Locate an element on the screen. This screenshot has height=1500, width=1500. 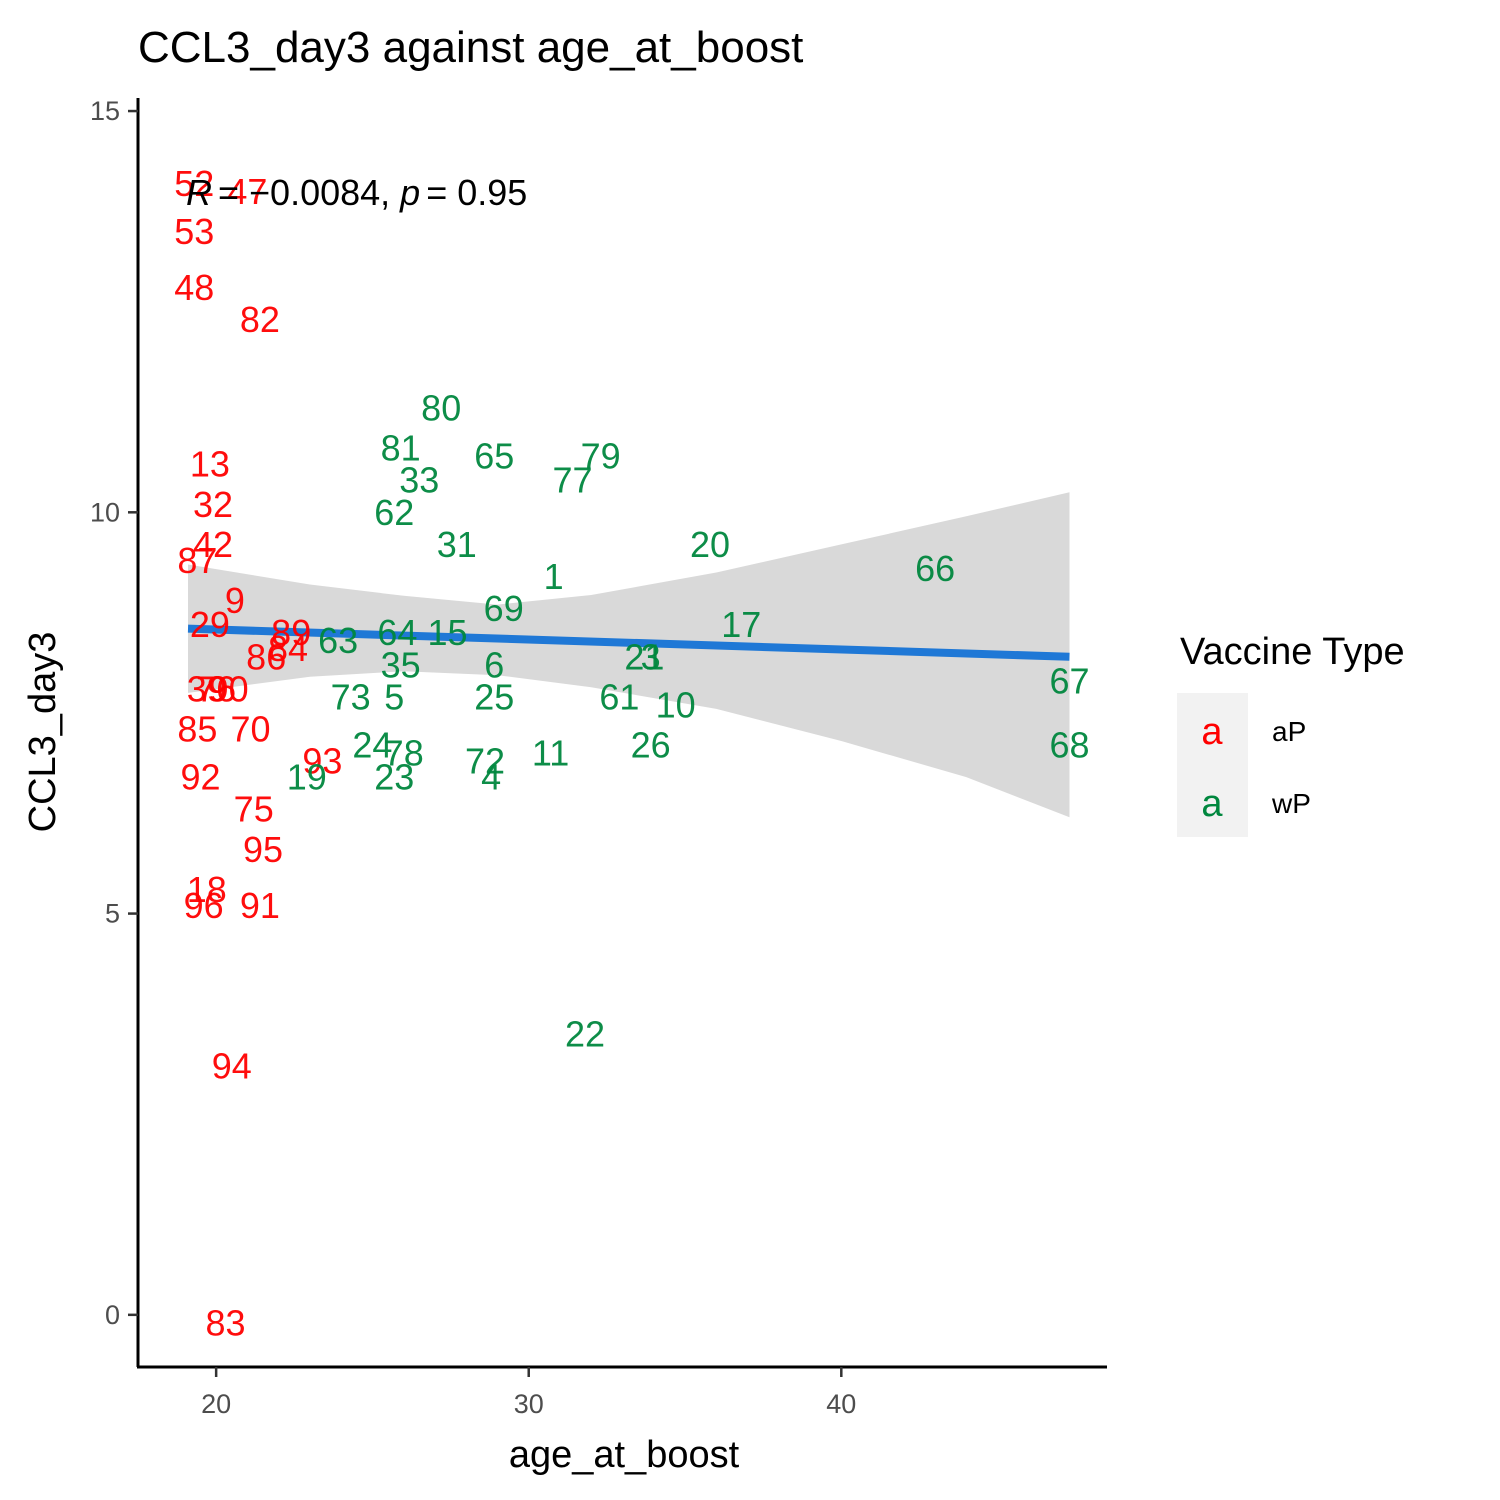
p-value: = 0.95 is located at coordinates (476, 192).